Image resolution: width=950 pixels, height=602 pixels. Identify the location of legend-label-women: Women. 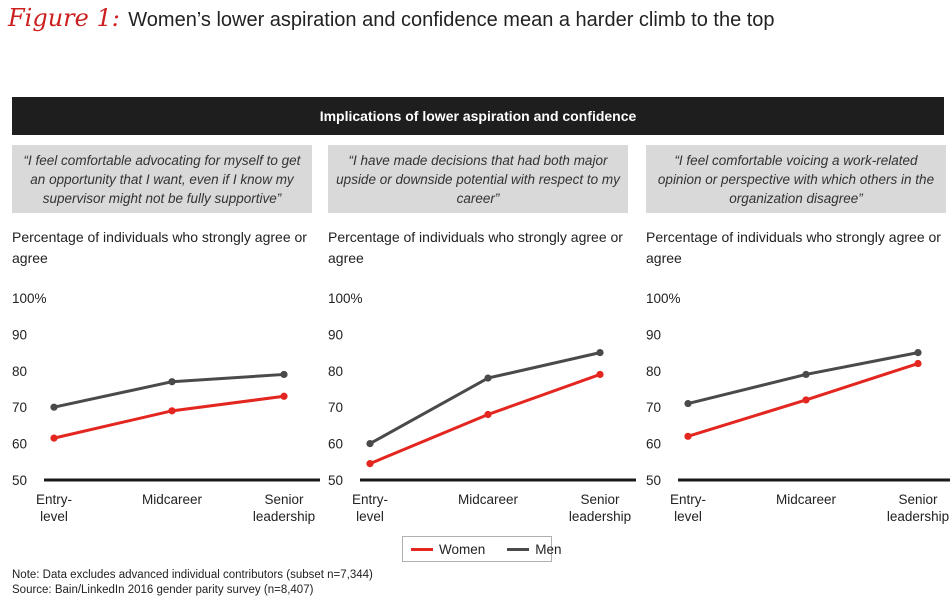
(462, 549).